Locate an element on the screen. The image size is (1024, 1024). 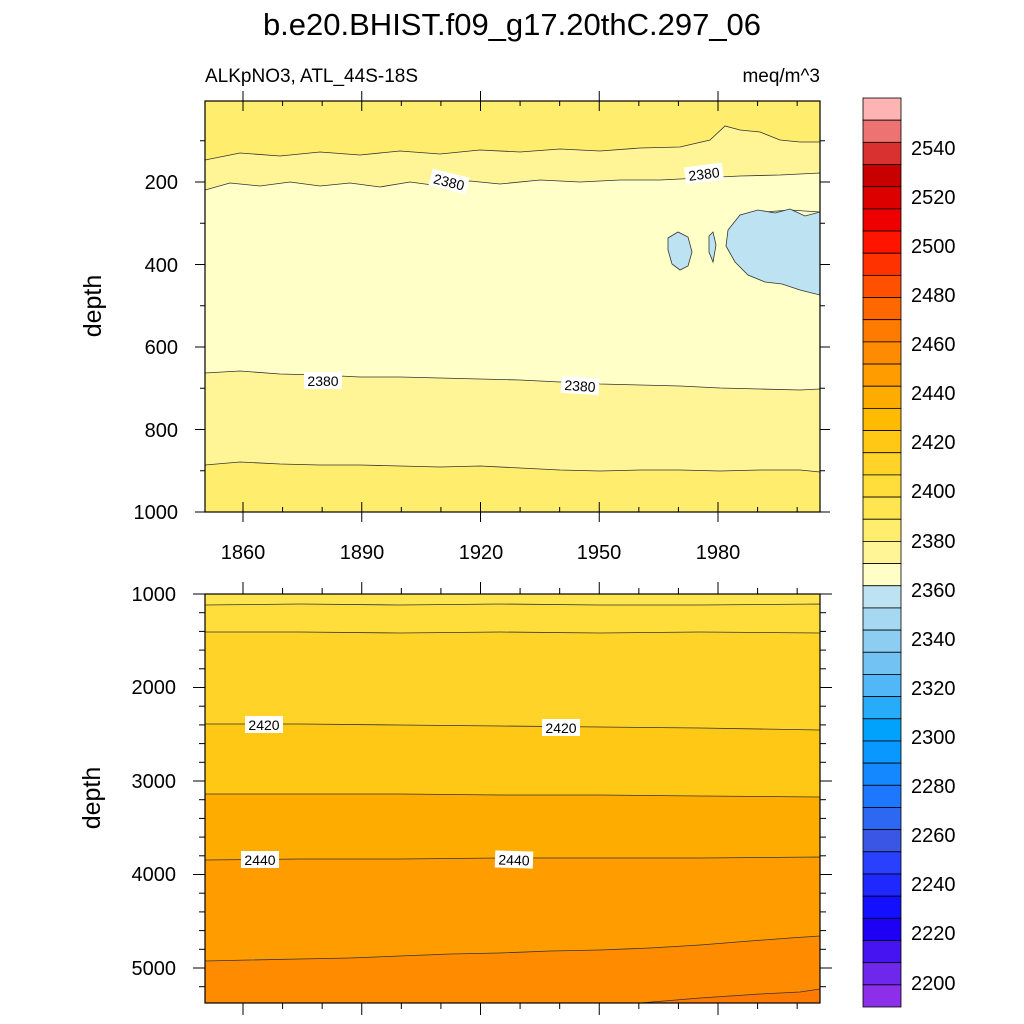
upper-x-tick-labels: 1860 1890 1920 1950 1980 is located at coordinates (481, 553).